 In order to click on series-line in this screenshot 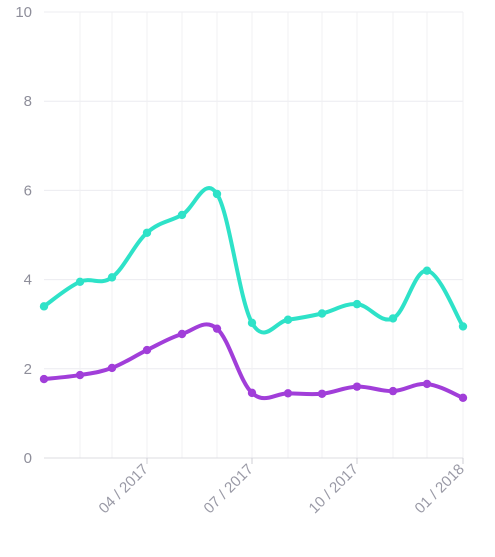, I will do `click(253, 361)`.